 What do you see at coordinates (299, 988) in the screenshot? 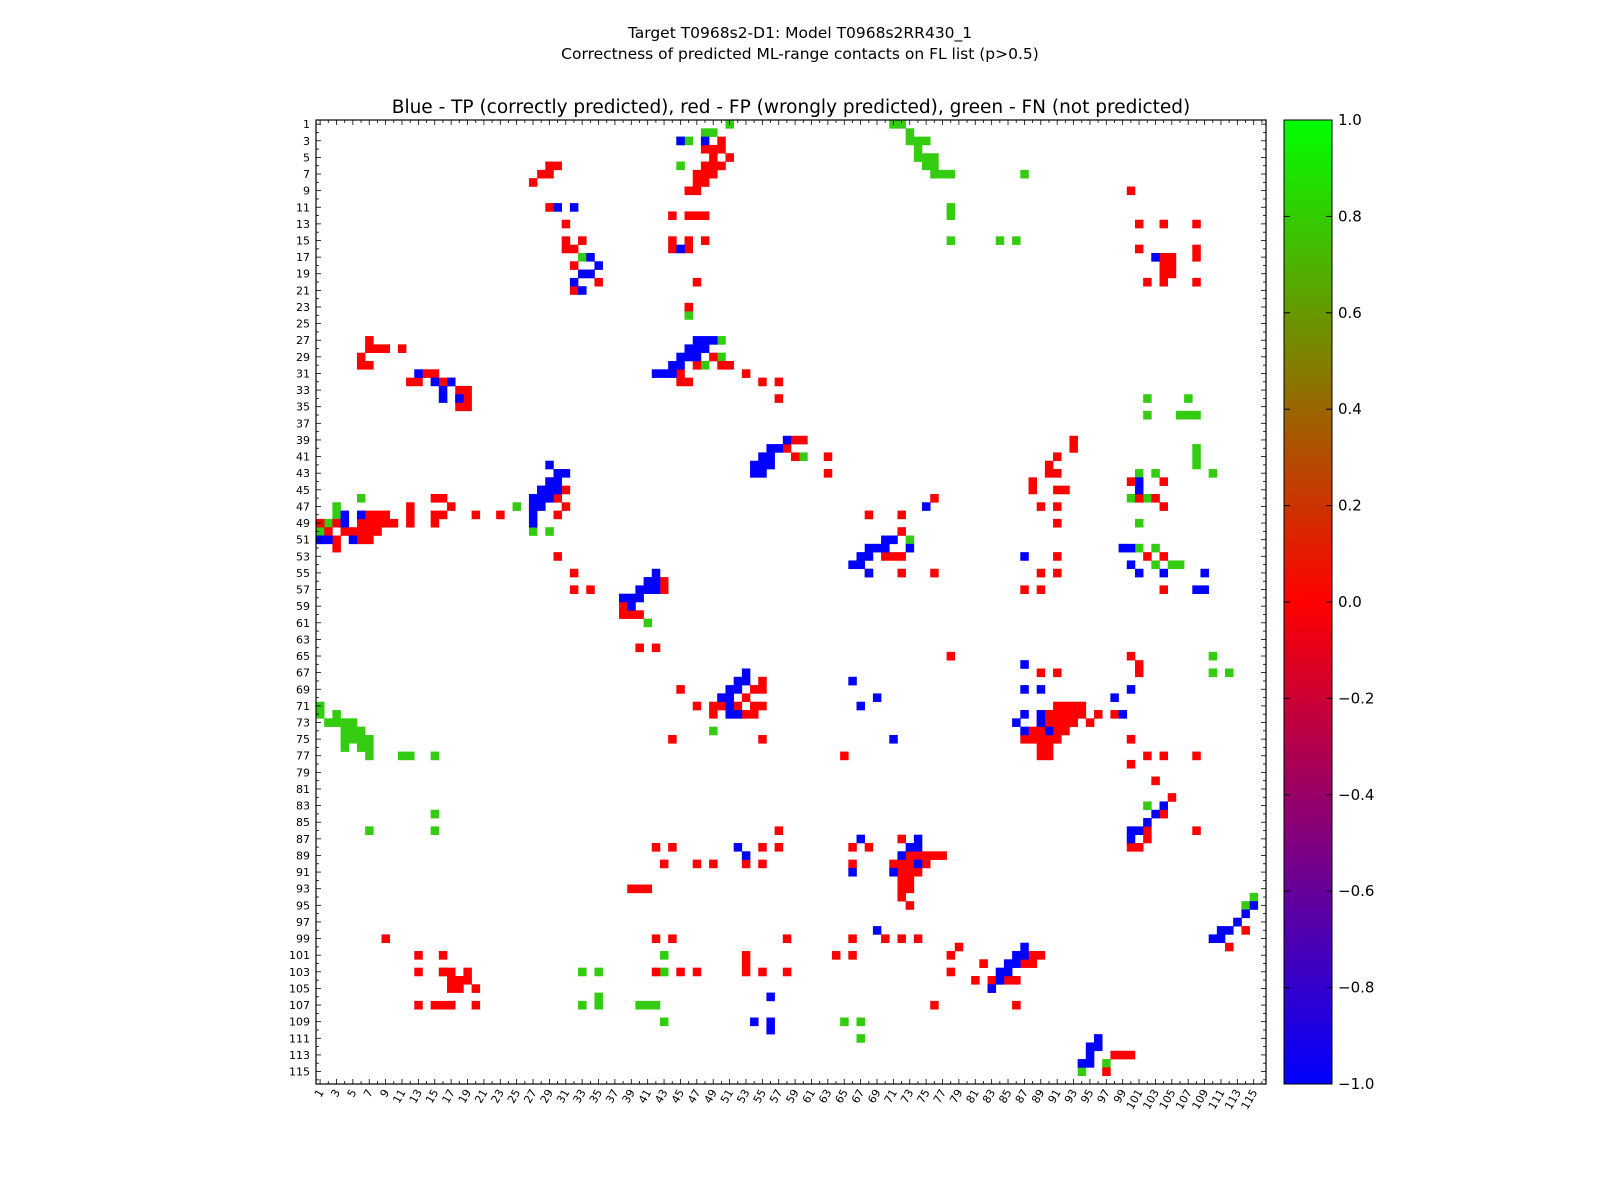
I see `y-tick-label: 105` at bounding box center [299, 988].